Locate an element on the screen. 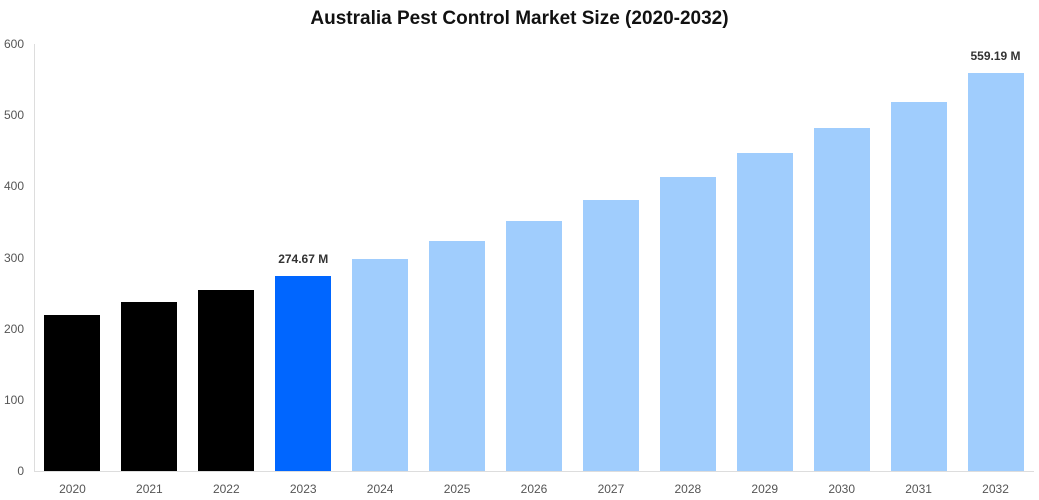 Image resolution: width=1039 pixels, height=500 pixels. bar-2023 is located at coordinates (303, 373).